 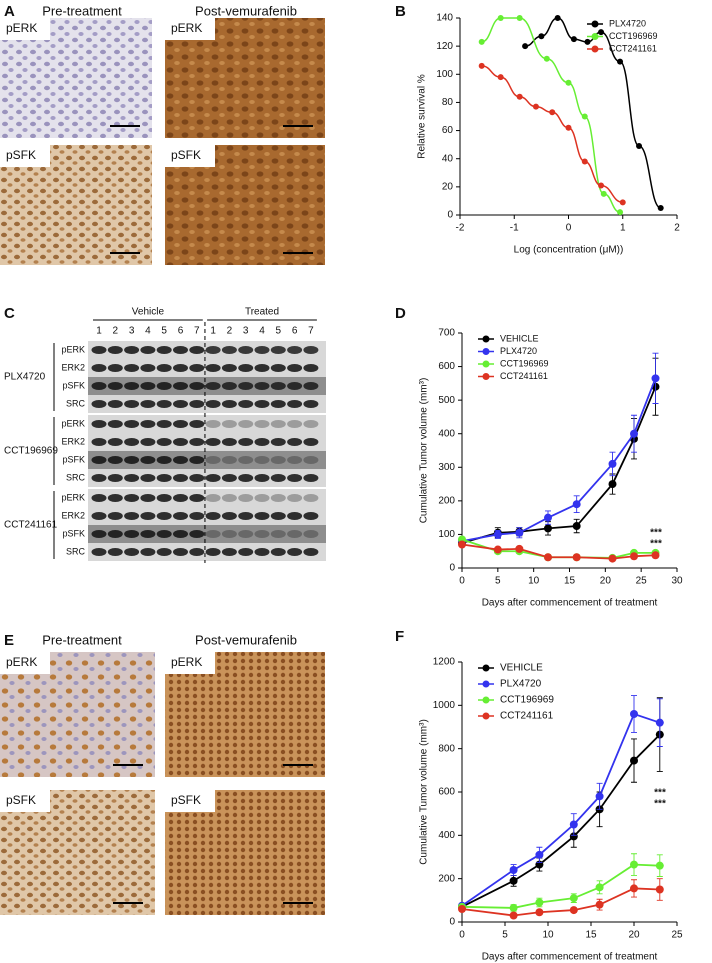 I want to click on y-tick-label: 400, so click(x=446, y=835).